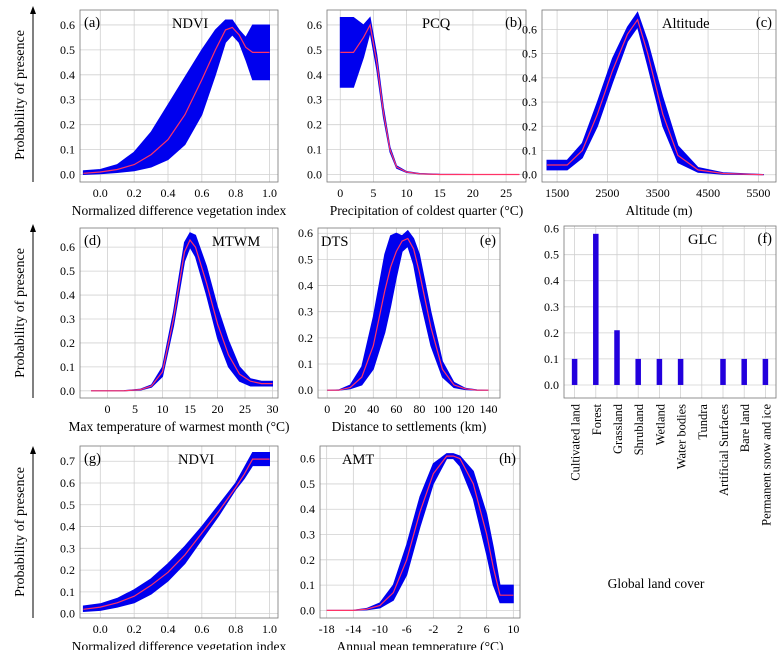  I want to click on x-tick-label: 4500, so click(708, 193).